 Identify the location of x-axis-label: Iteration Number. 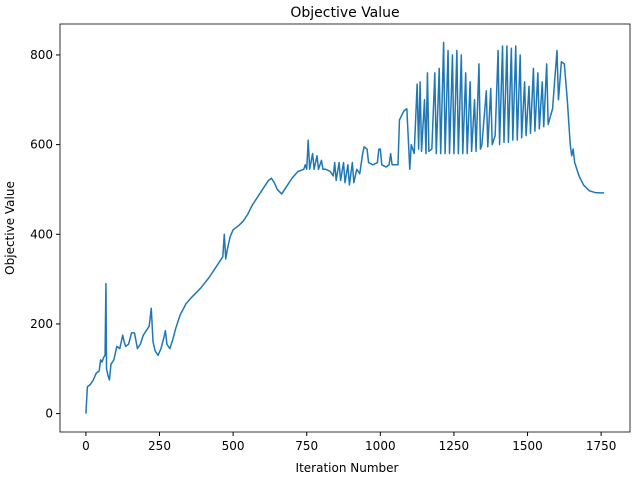
(347, 468).